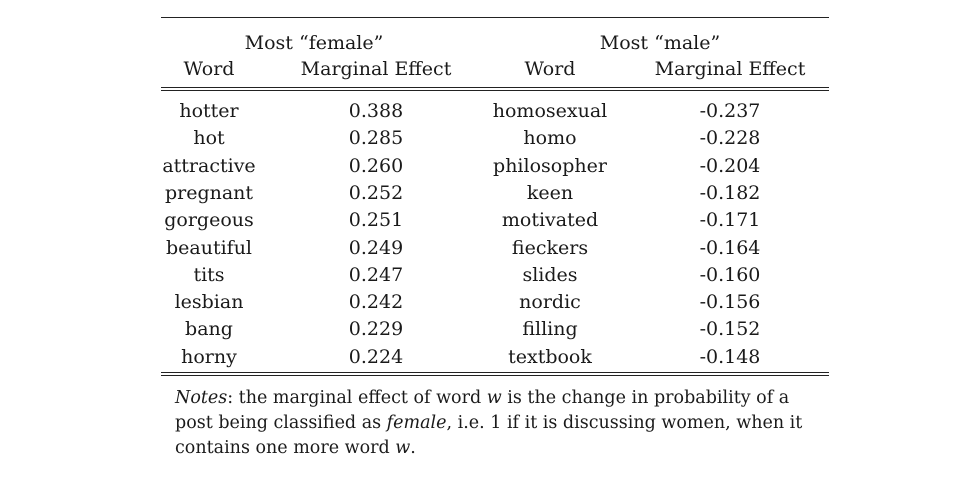 The image size is (957, 497). Describe the element at coordinates (376, 165) in the screenshot. I see `cell-female-effect: 0.260` at that location.